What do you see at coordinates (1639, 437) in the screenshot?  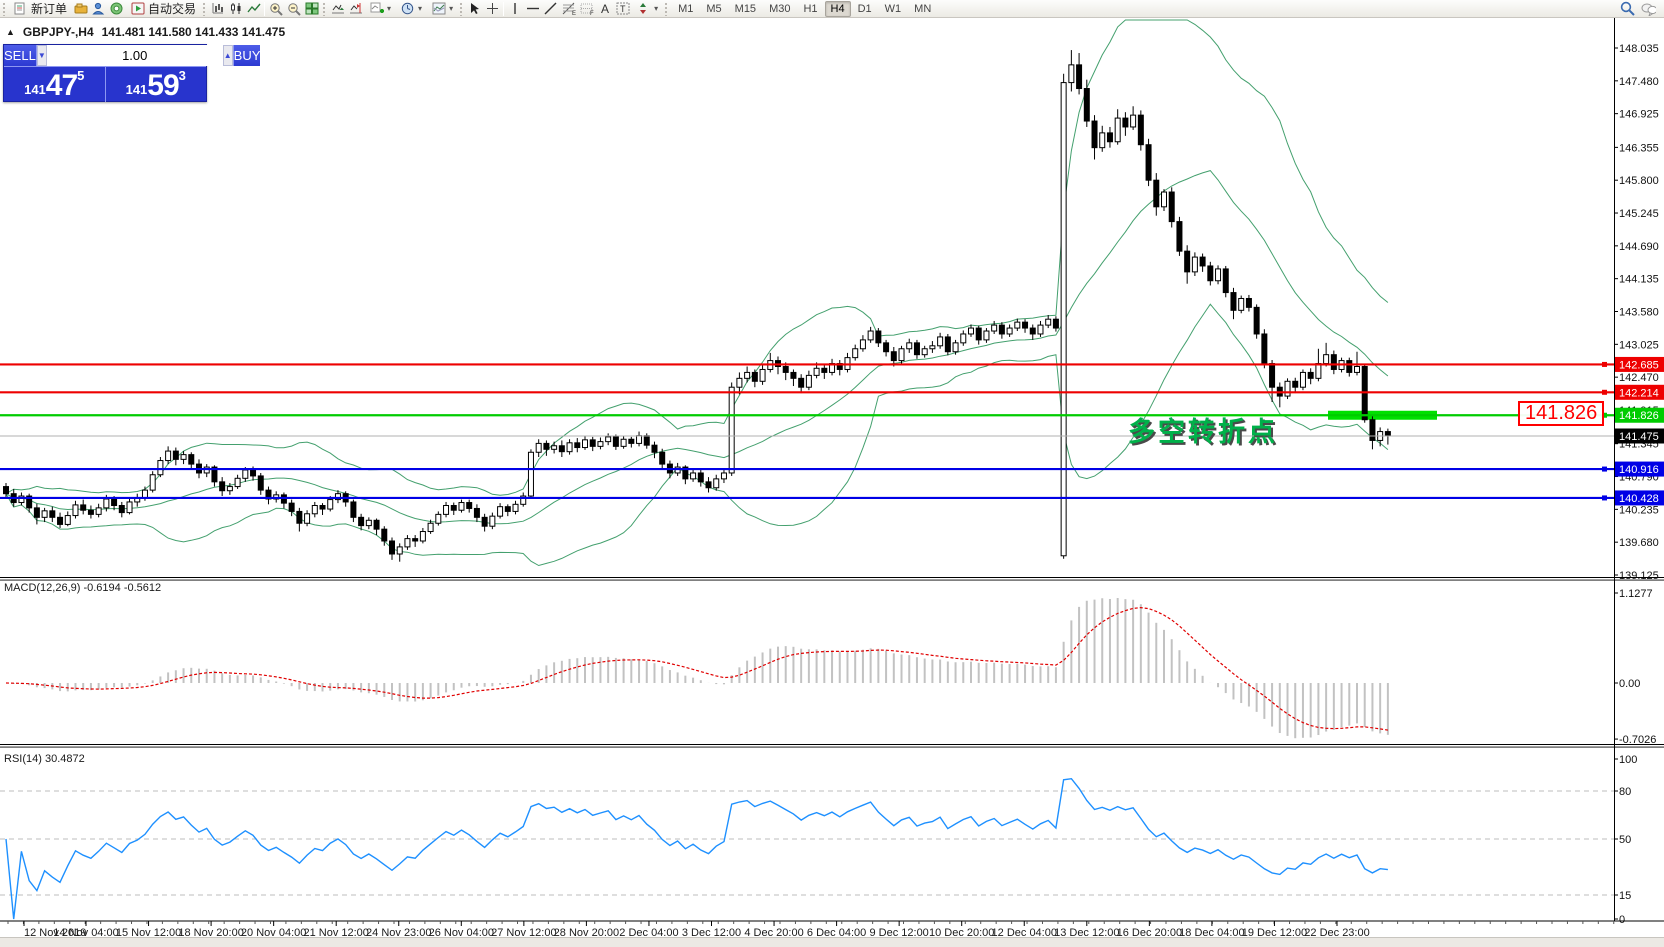 I see `svg-text: 141.475` at bounding box center [1639, 437].